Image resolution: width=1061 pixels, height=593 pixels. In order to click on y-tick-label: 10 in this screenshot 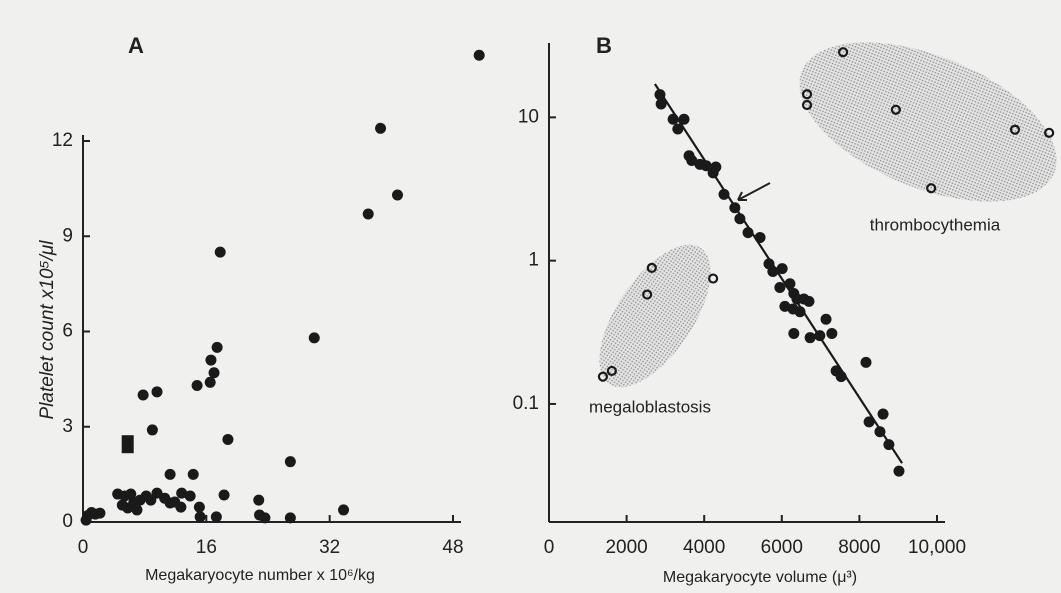, I will do `click(528, 116)`.